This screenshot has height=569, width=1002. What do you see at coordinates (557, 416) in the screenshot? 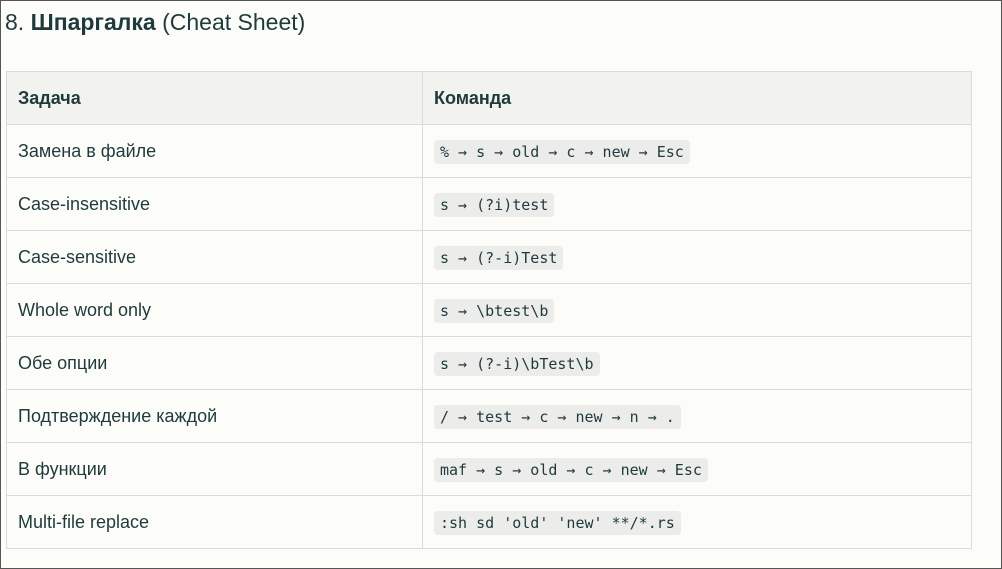
I see `command-code: / → test → c → new → n → .` at bounding box center [557, 416].